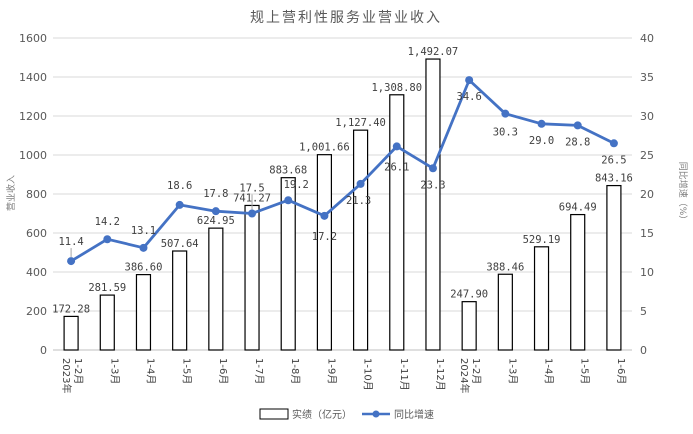 This screenshot has height=434, width=693. Describe the element at coordinates (647, 233) in the screenshot. I see `right-tick-label: 15` at that location.